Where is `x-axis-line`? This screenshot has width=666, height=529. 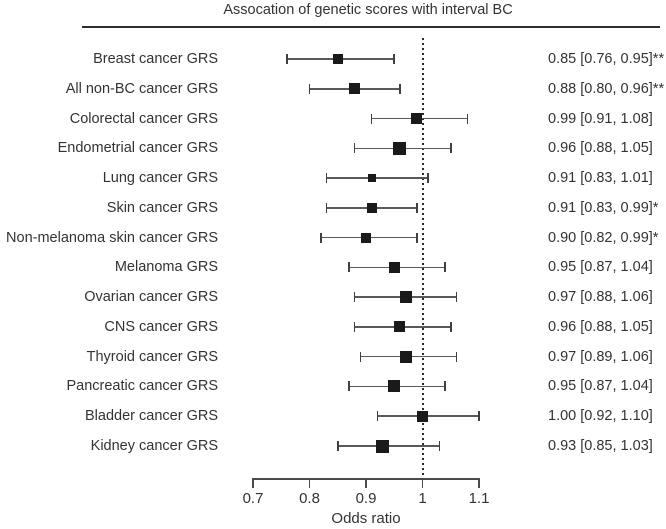 x-axis-line is located at coordinates (366, 479).